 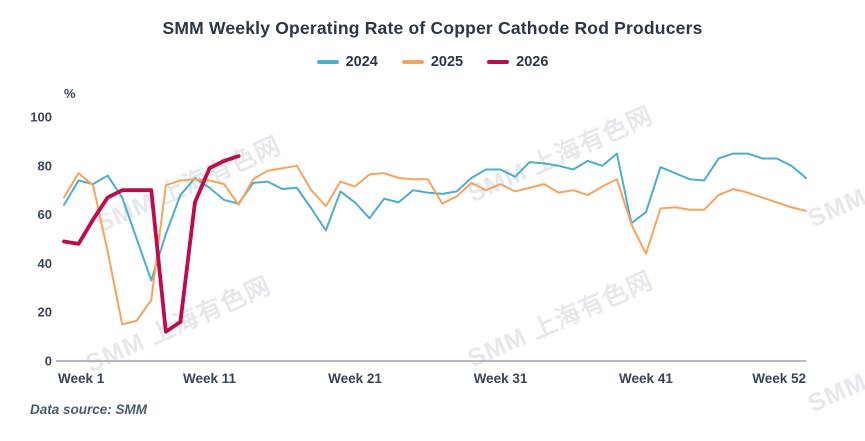 What do you see at coordinates (327, 62) in the screenshot?
I see `legend-marker-2024-icon` at bounding box center [327, 62].